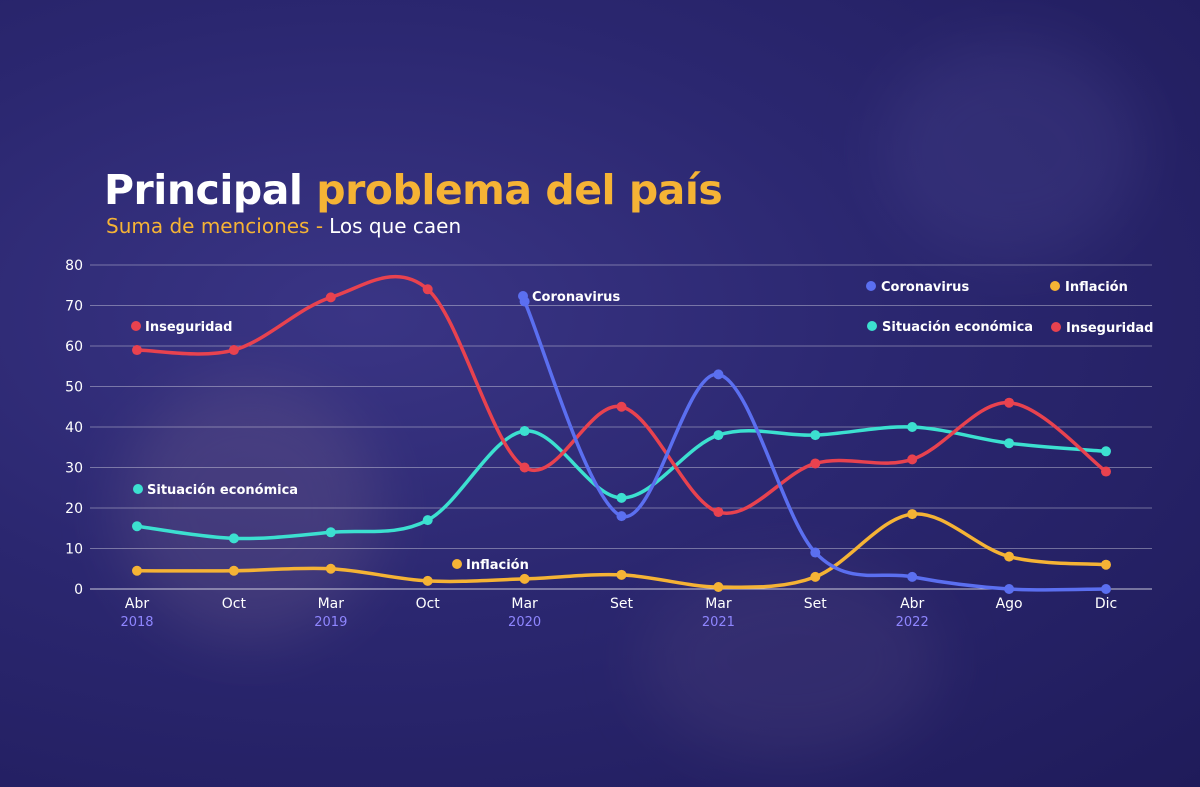 The width and height of the screenshot is (1200, 787). What do you see at coordinates (519, 190) in the screenshot?
I see `title-part-yellow: problema del país` at bounding box center [519, 190].